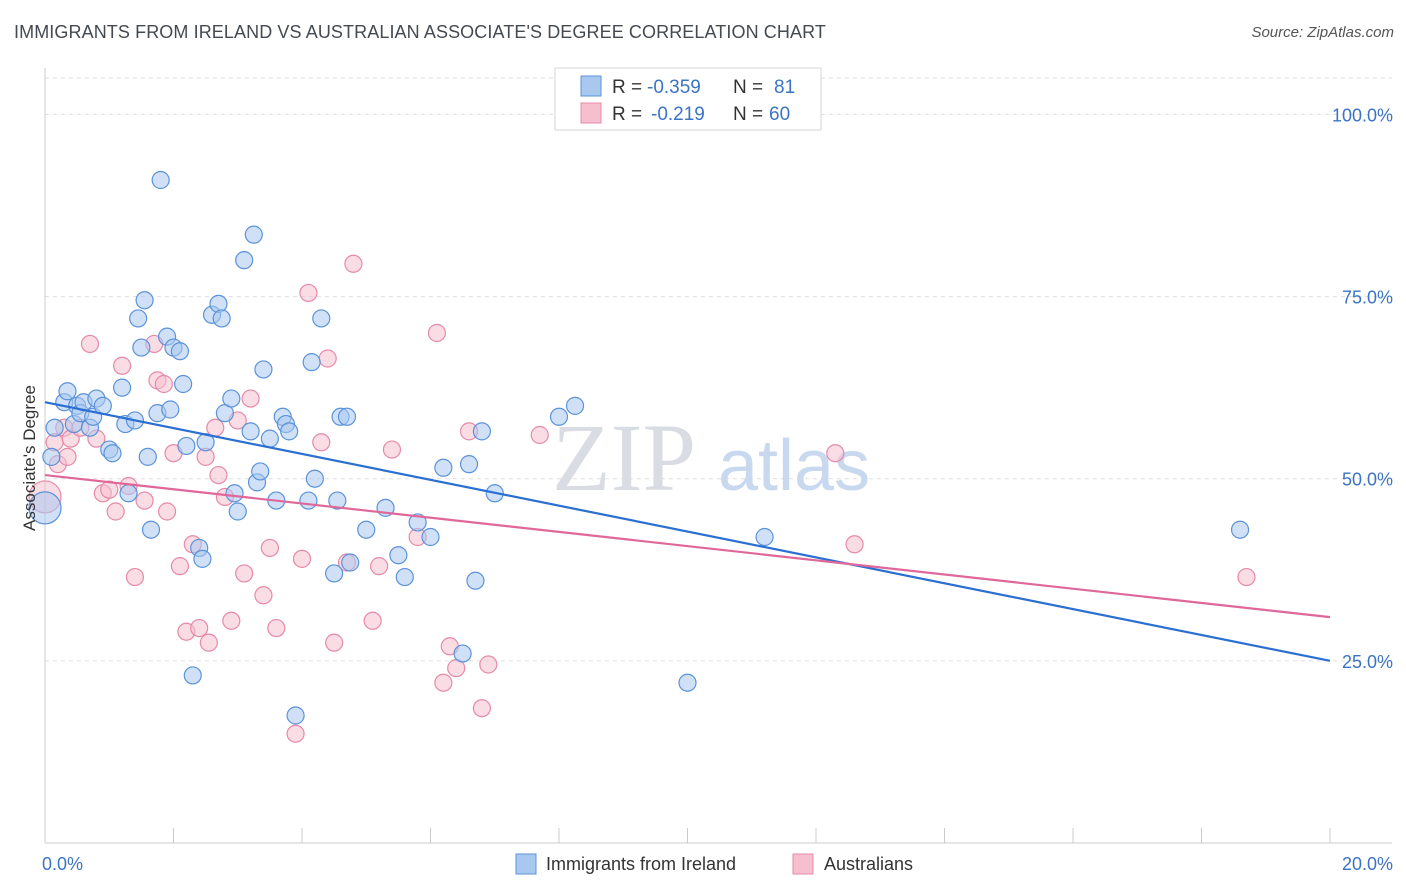  What do you see at coordinates (1367, 662) in the screenshot?
I see `y-tick-label-0: 25.0%` at bounding box center [1367, 662].